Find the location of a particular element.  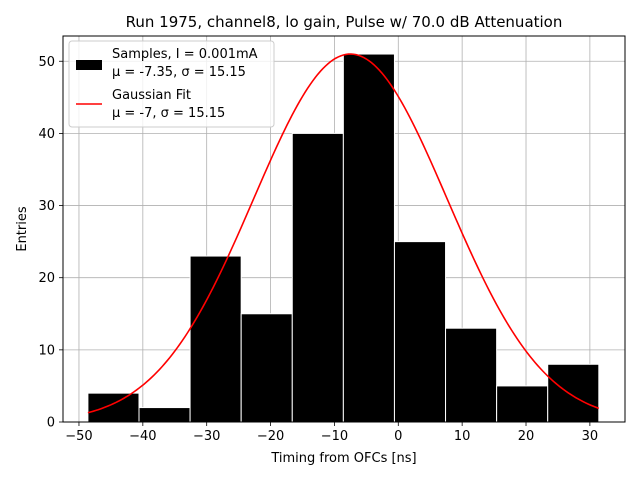

legend-fit-stats: μ = -7, σ = 15.15 is located at coordinates (168, 113).